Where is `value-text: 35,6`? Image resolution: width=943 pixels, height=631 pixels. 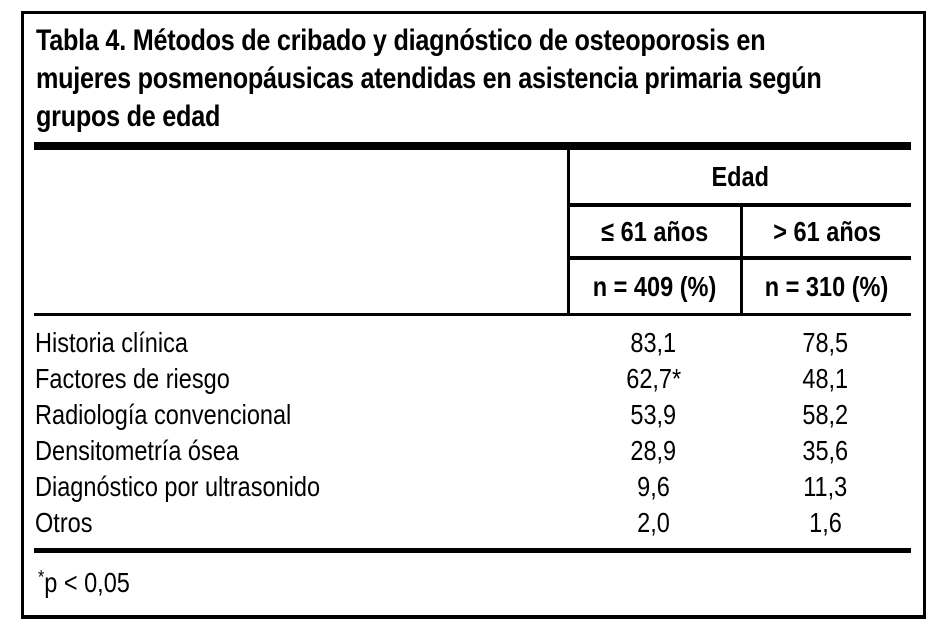 value-text: 35,6 is located at coordinates (825, 450).